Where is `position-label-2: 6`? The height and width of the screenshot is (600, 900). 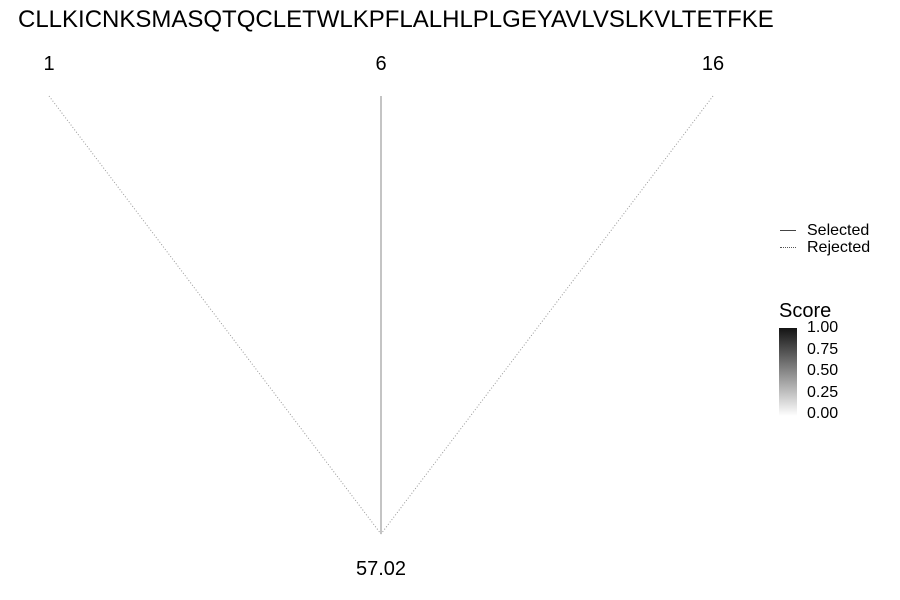 position-label-2: 6 is located at coordinates (381, 64).